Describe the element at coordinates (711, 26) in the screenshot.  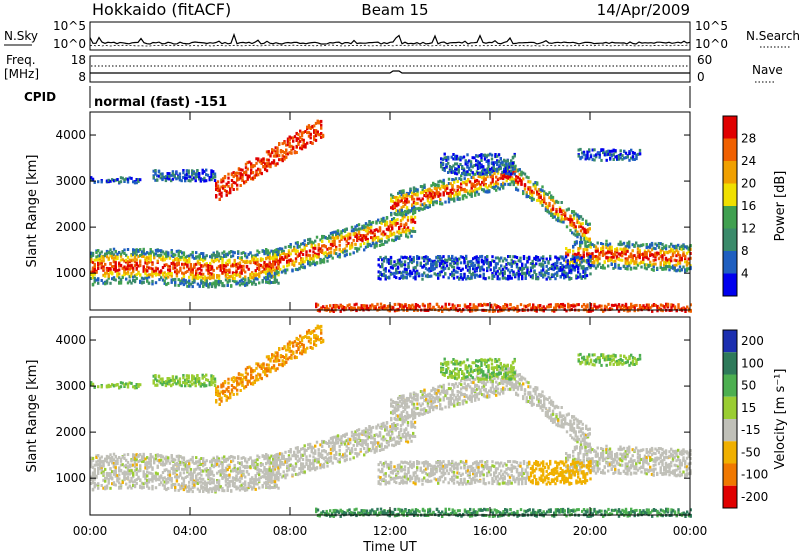
I see `nsearch-tick-high: 10^5` at that location.